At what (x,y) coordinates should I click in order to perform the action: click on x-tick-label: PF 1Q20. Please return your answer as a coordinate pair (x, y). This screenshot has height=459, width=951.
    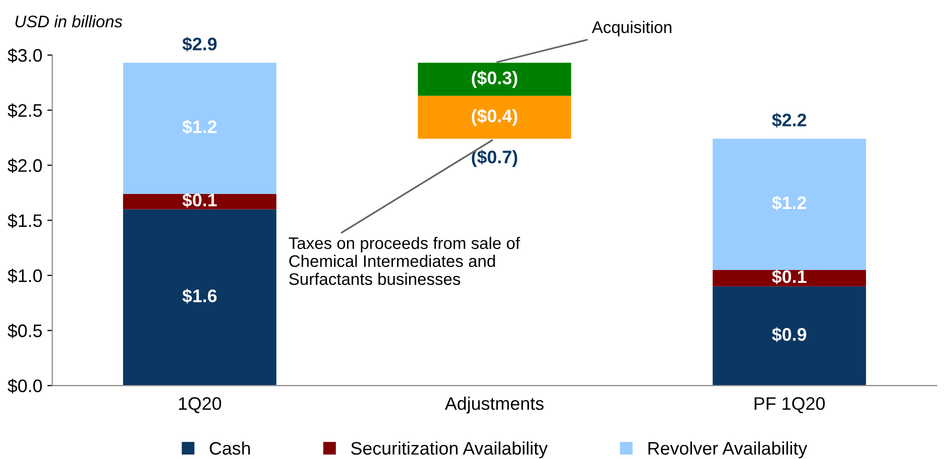
    Looking at the image, I should click on (789, 405).